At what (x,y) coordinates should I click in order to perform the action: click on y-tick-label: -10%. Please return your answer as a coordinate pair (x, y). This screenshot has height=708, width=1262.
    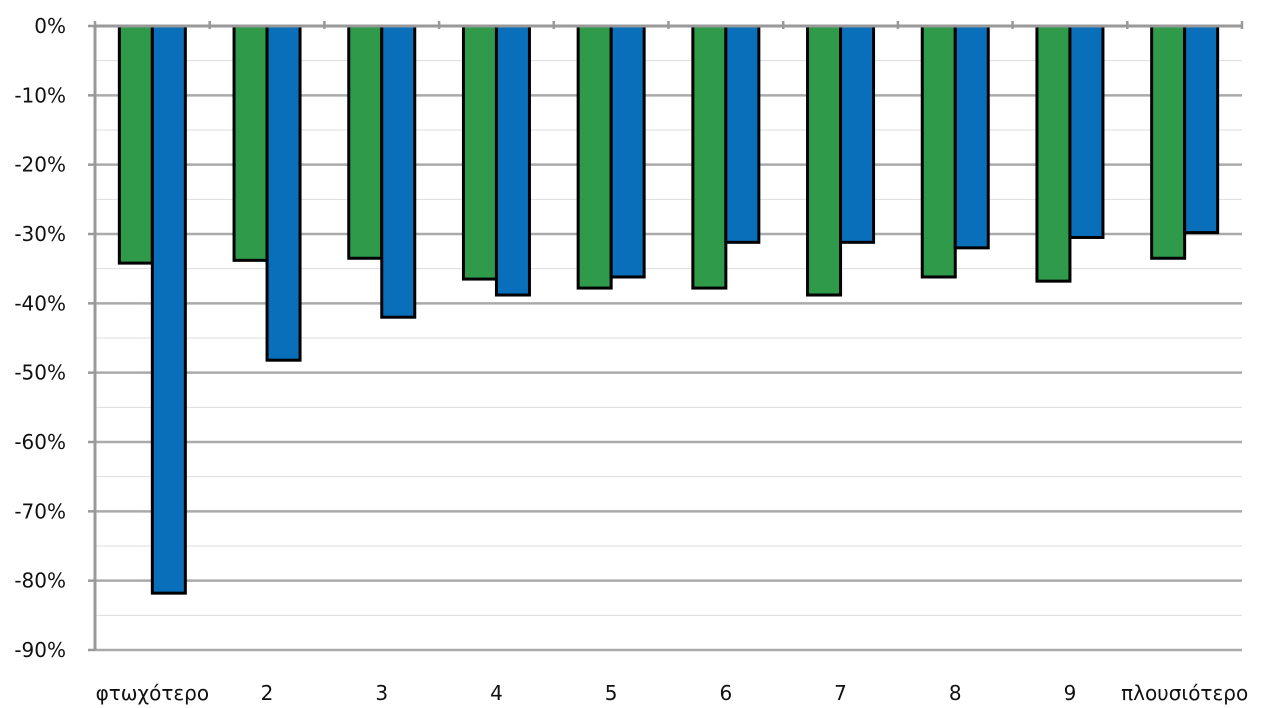
    Looking at the image, I should click on (40, 95).